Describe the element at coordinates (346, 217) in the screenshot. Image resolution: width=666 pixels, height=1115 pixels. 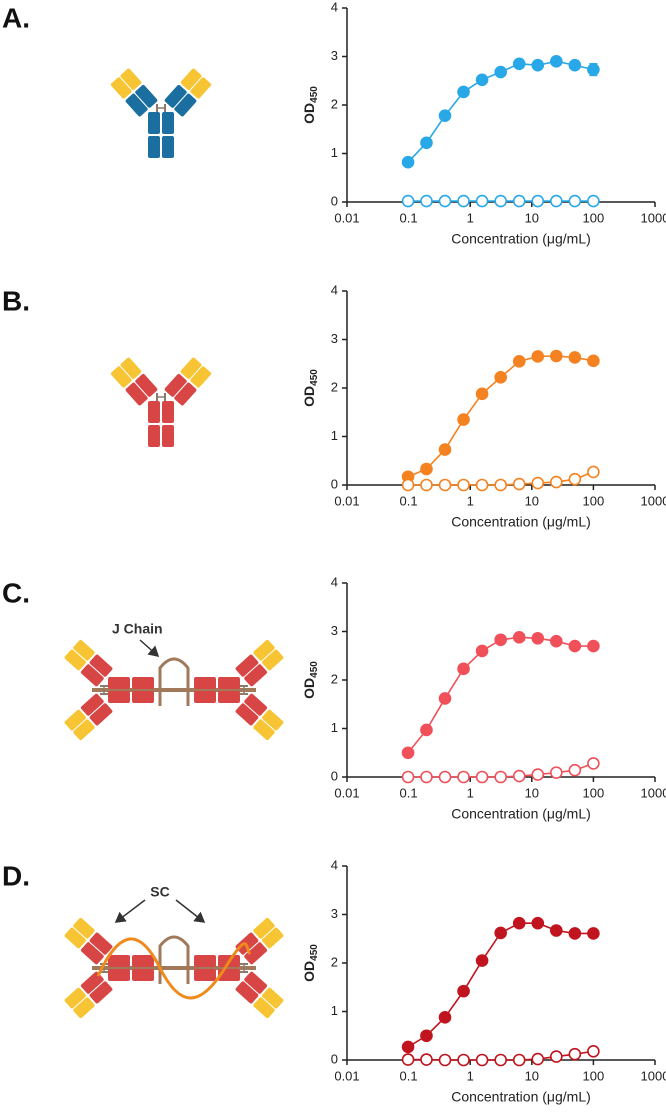
I see `x-tick-label: 0.01` at that location.